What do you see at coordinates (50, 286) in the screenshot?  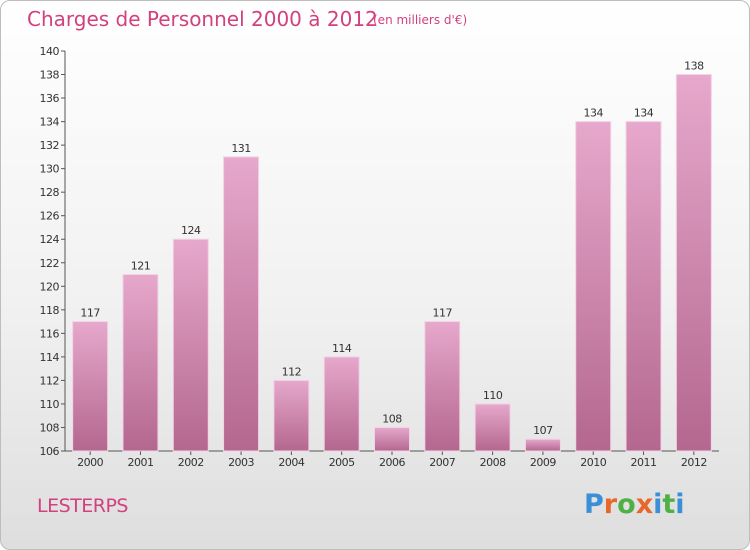 I see `y-tick-label: 120` at bounding box center [50, 286].